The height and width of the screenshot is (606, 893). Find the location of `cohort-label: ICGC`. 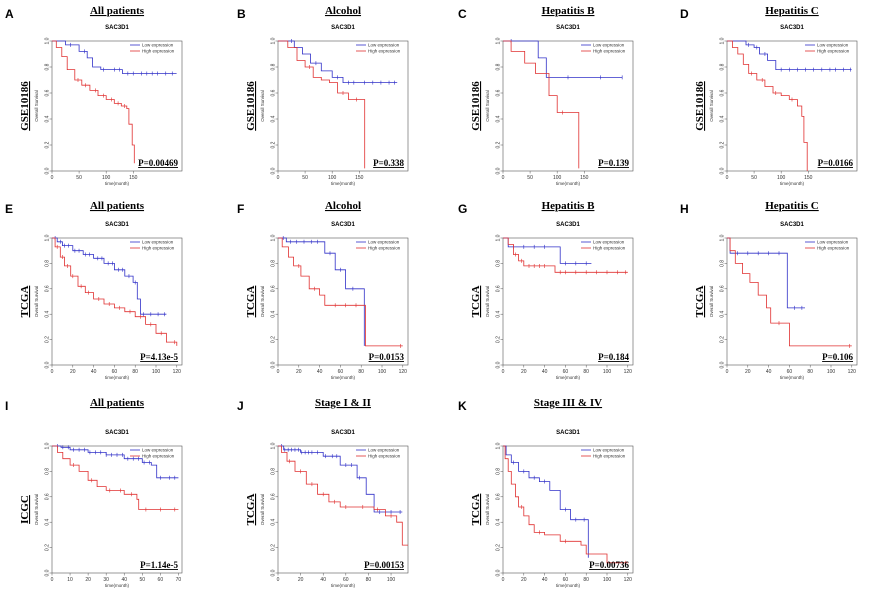

cohort-label: ICGC is located at coordinates (25, 509).